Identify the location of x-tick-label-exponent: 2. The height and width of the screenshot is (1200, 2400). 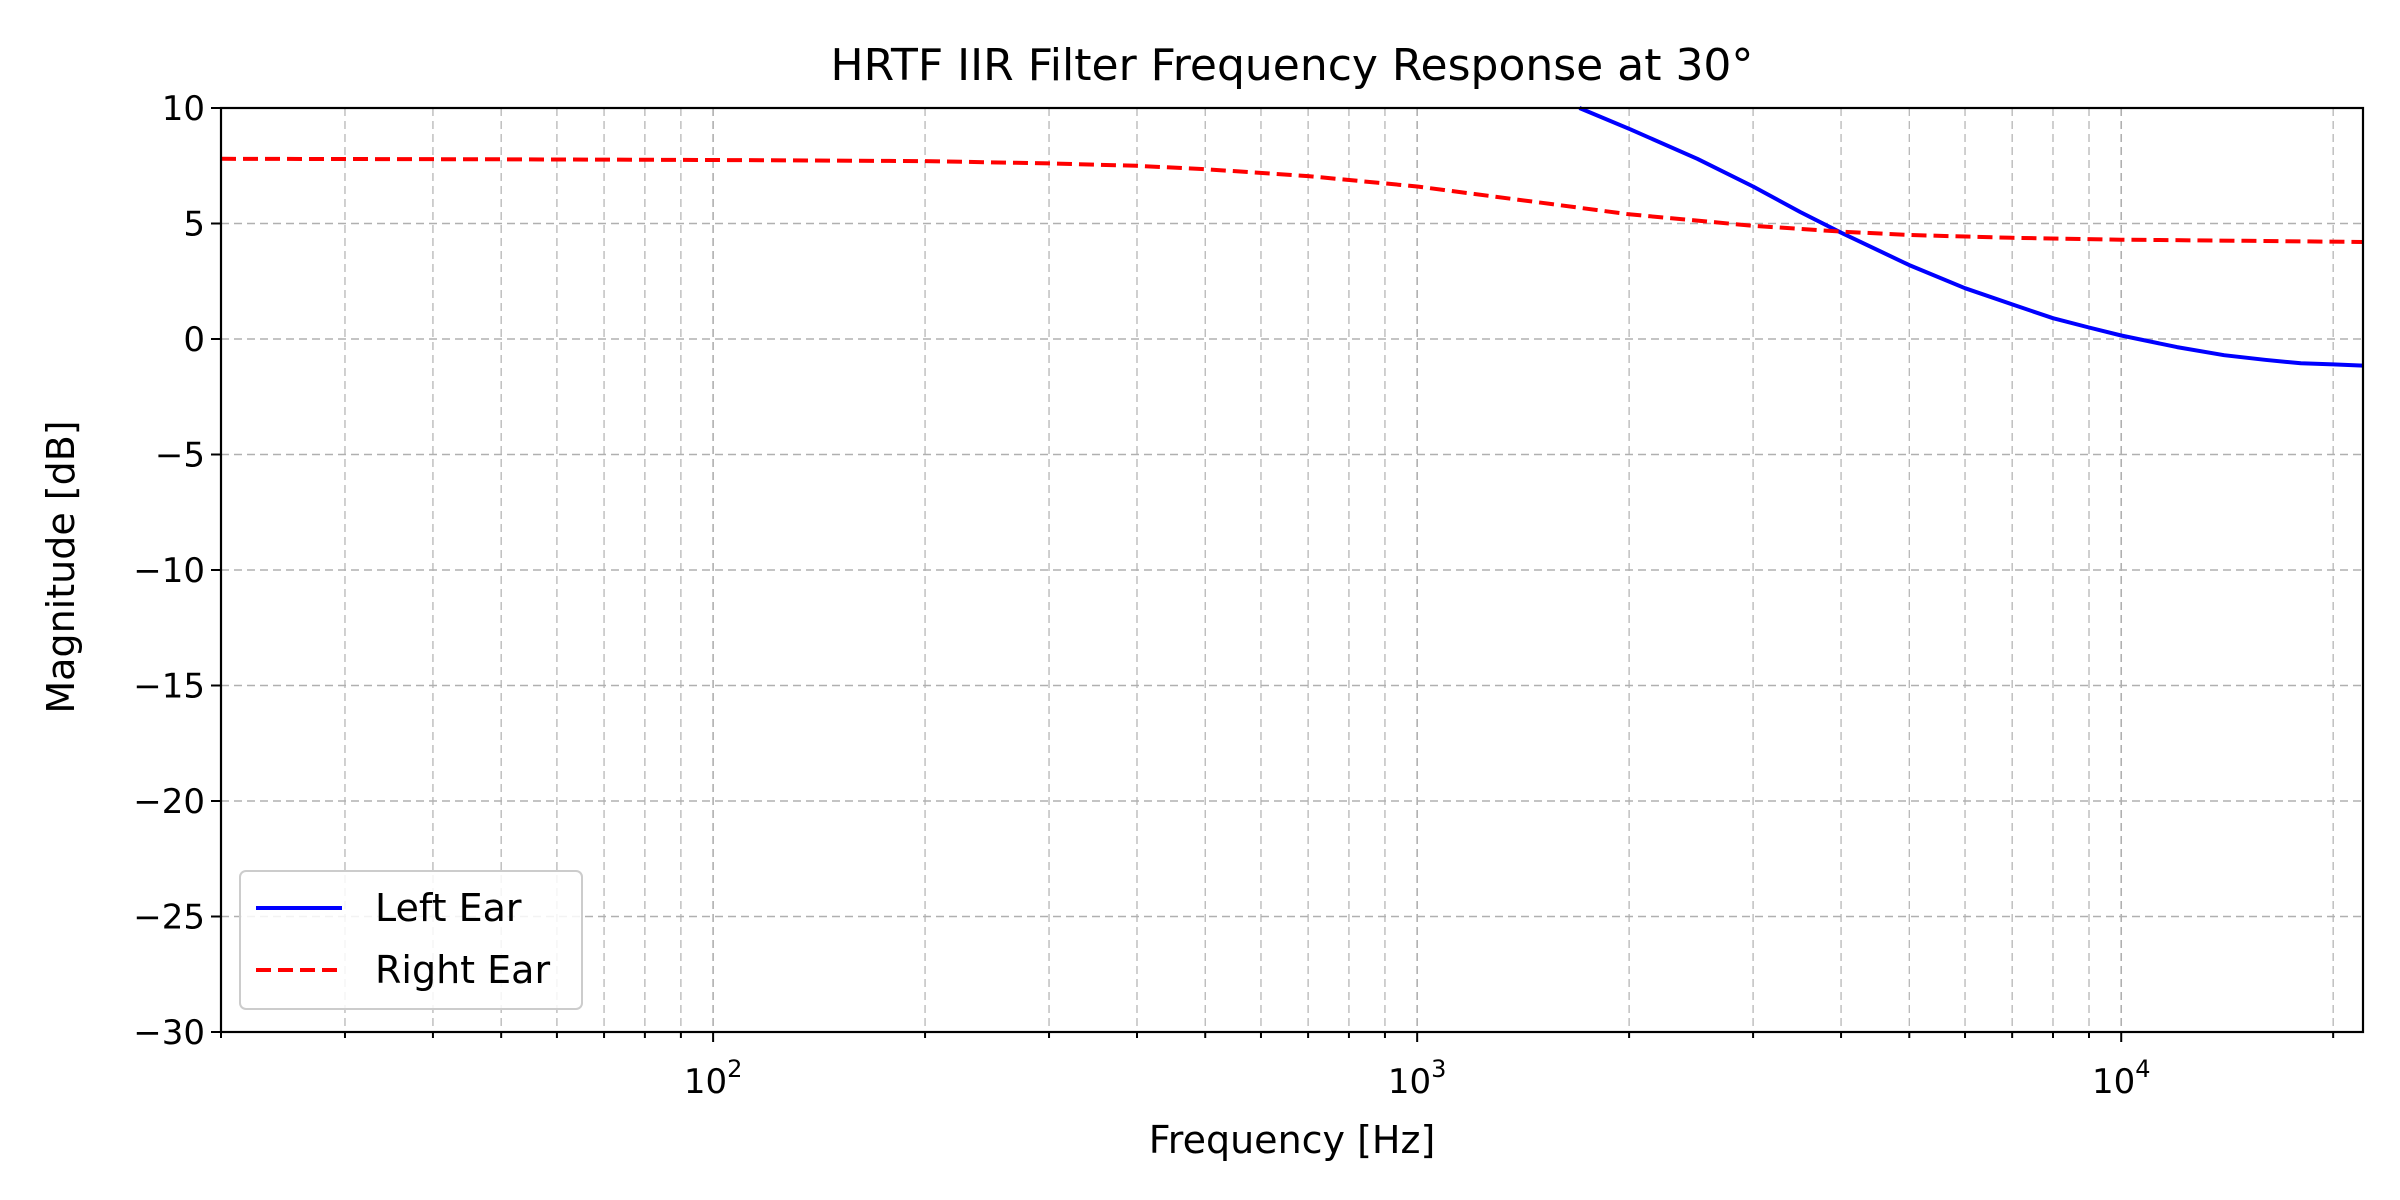
(734, 1069).